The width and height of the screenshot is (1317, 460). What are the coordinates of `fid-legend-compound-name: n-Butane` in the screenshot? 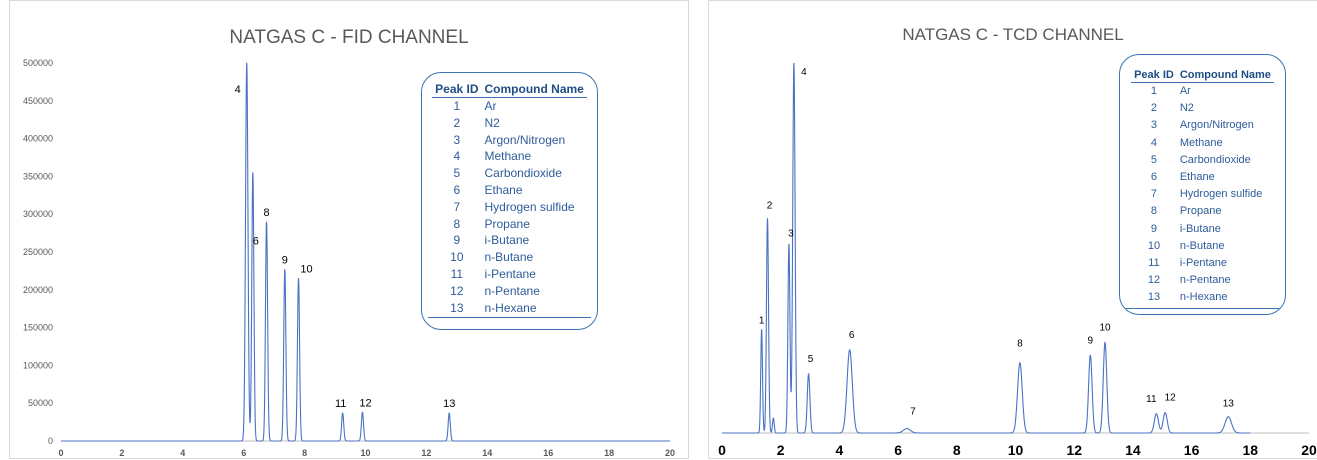 It's located at (509, 257).